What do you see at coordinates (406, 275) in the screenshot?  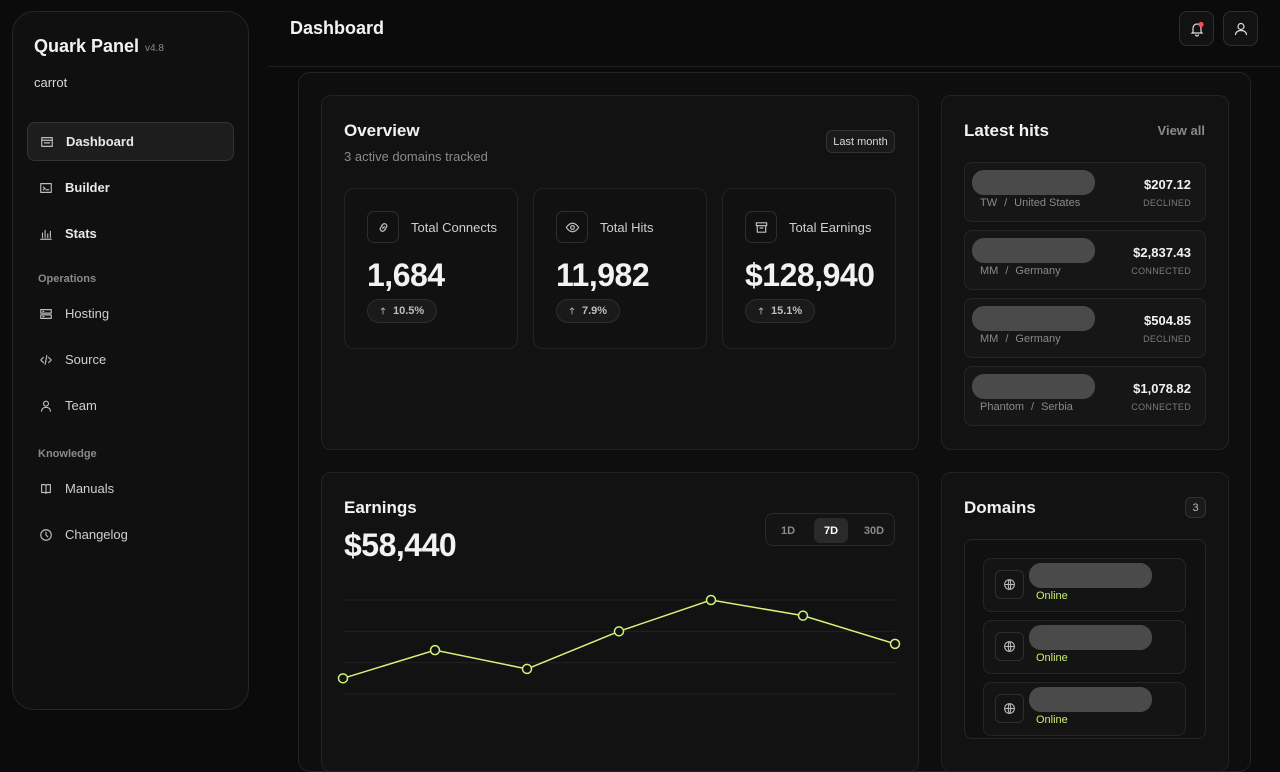 I see `stat-value: 1,684` at bounding box center [406, 275].